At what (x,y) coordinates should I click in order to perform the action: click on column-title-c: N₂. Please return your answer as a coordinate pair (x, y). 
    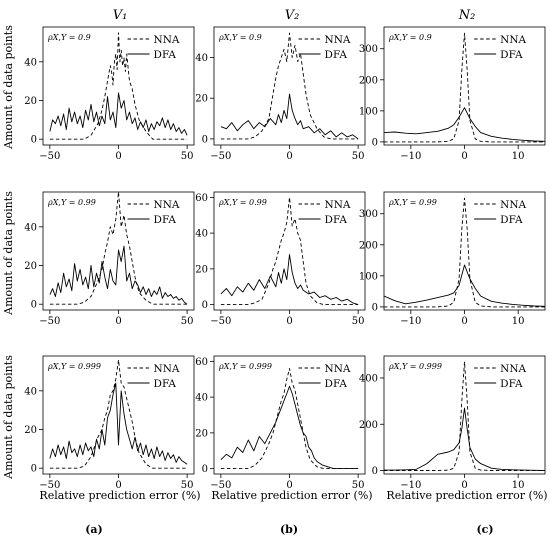
    Looking at the image, I should click on (467, 15).